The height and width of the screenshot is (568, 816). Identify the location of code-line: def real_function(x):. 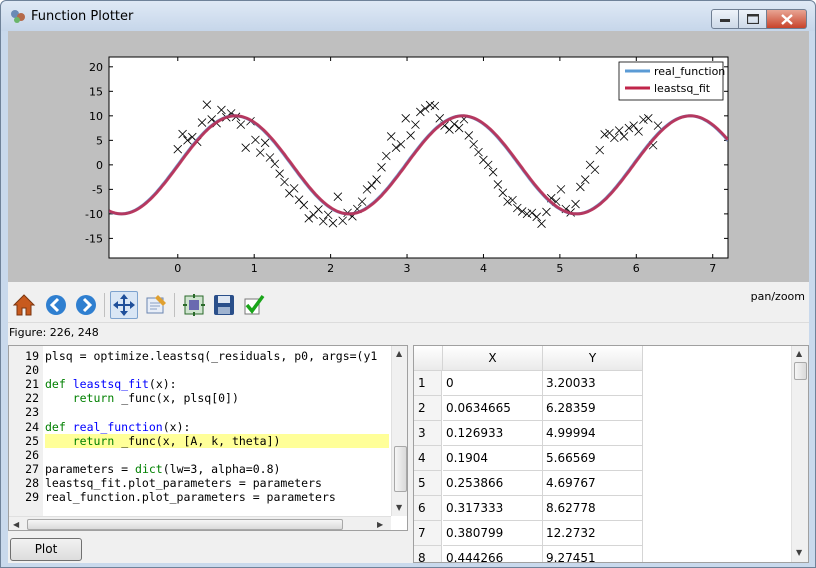
(118, 426).